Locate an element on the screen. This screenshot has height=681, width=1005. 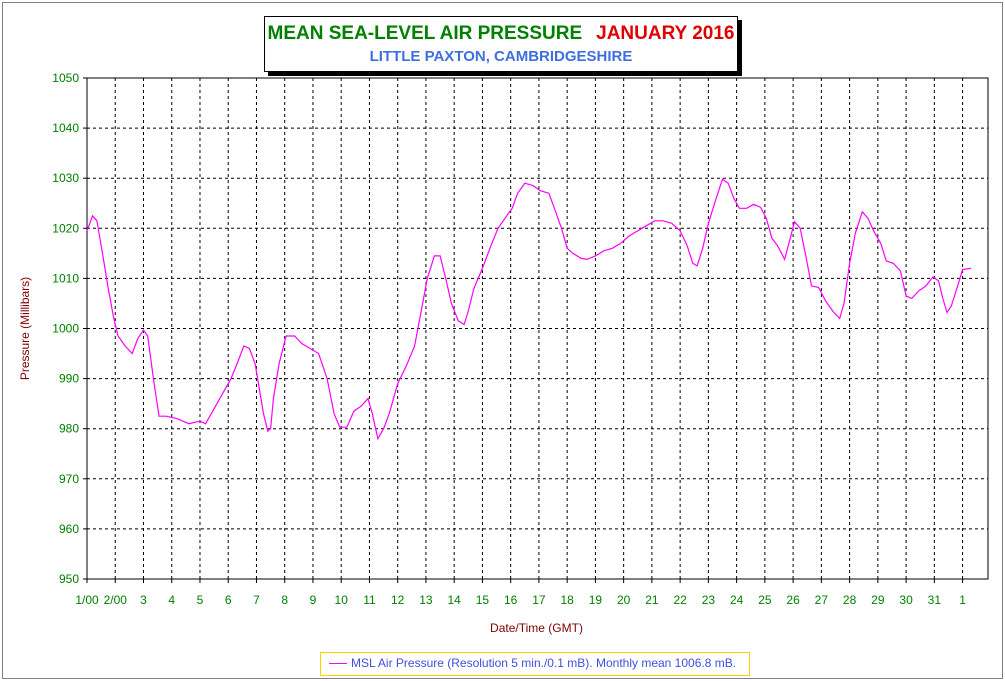
x-tick-label: 30 is located at coordinates (906, 600).